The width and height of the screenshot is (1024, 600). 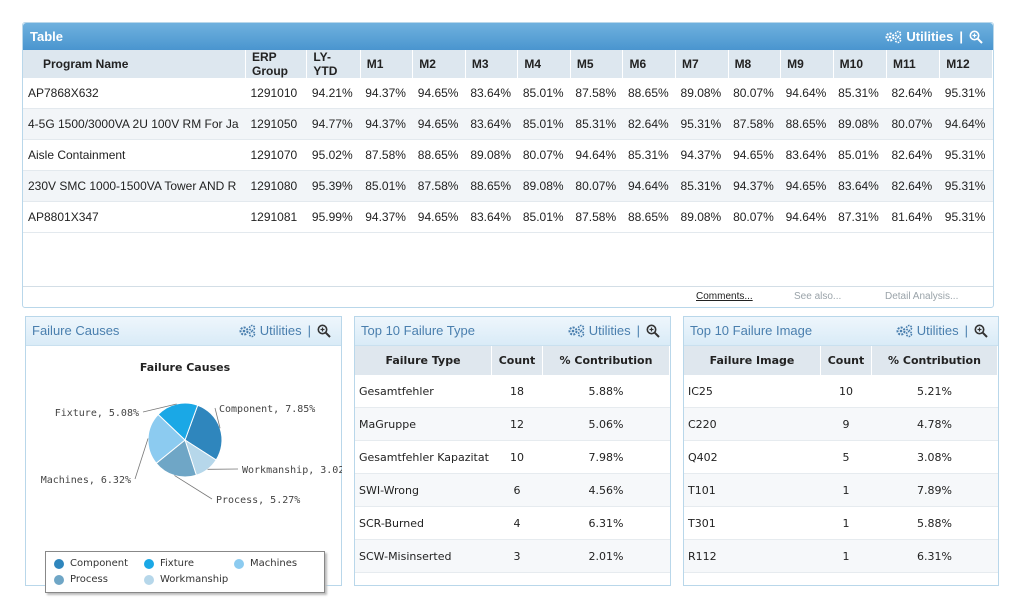 What do you see at coordinates (81, 579) in the screenshot?
I see `legend-item: Process` at bounding box center [81, 579].